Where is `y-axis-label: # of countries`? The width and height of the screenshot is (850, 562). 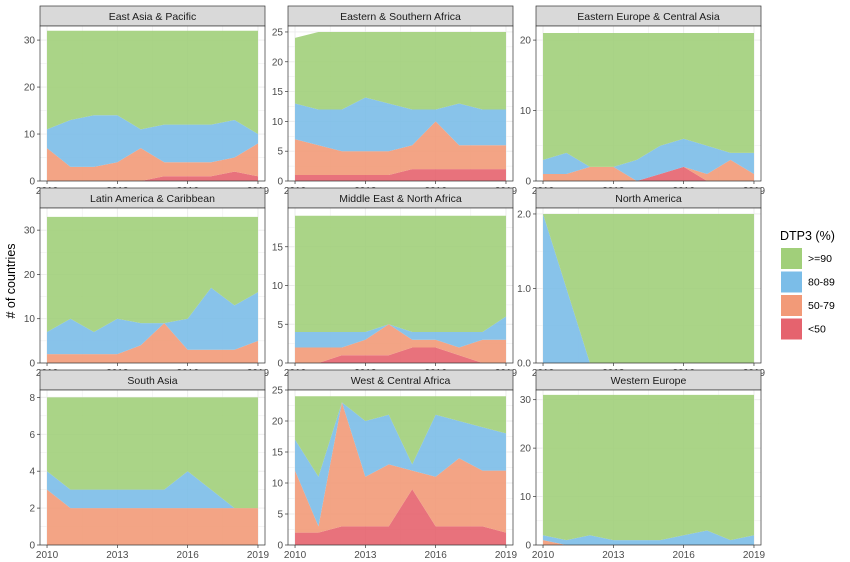 y-axis-label: # of countries is located at coordinates (11, 280).